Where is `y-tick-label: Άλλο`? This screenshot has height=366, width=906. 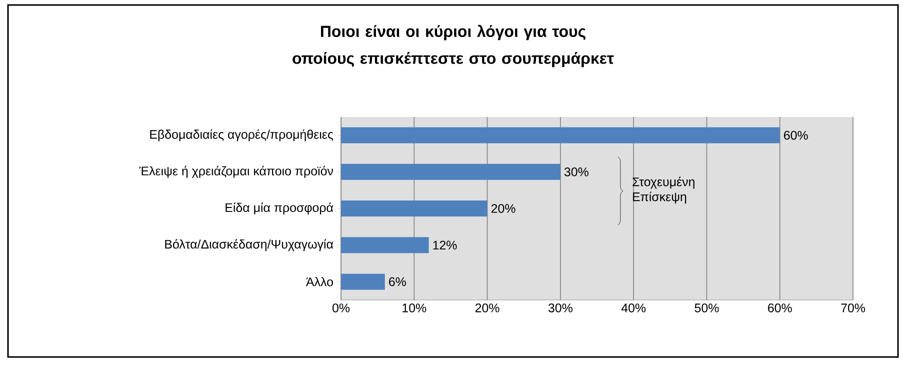
y-tick-label: Άλλο is located at coordinates (319, 281).